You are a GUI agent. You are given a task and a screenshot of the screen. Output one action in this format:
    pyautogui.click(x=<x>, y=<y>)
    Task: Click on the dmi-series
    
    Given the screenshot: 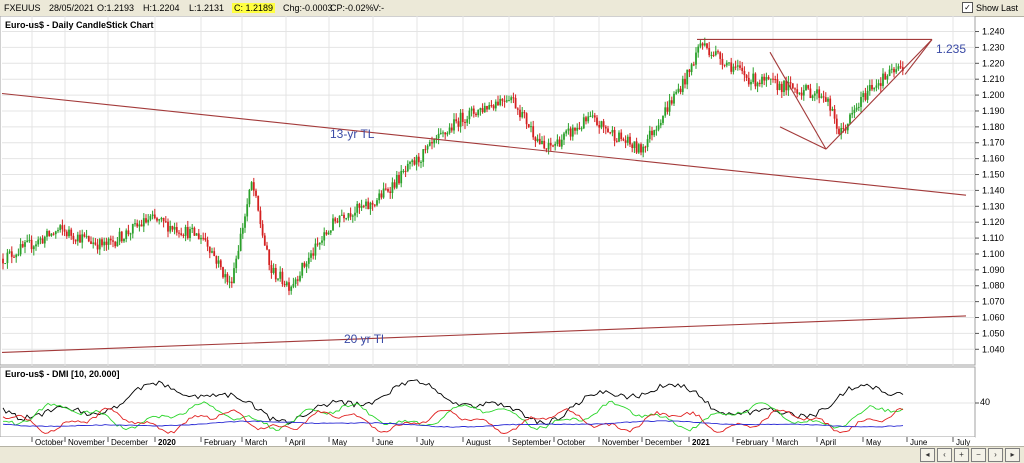 What is the action you would take?
    pyautogui.click(x=453, y=406)
    